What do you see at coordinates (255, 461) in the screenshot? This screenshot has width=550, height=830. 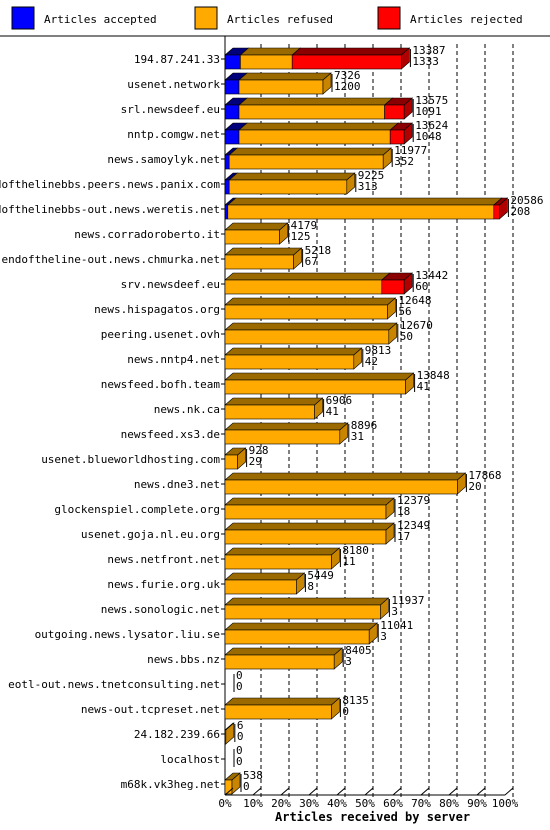 I see `rejected-value: 29` at bounding box center [255, 461].